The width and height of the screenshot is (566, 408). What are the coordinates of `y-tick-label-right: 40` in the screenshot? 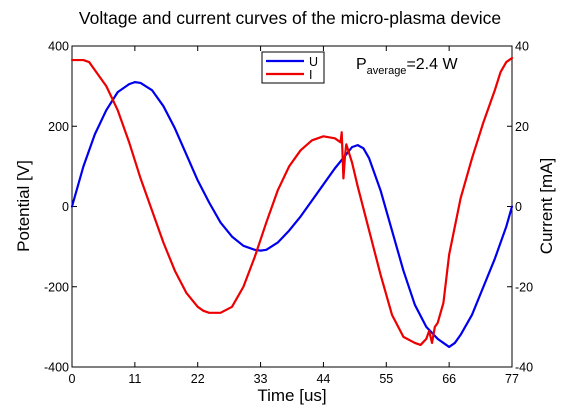 It's located at (522, 47).